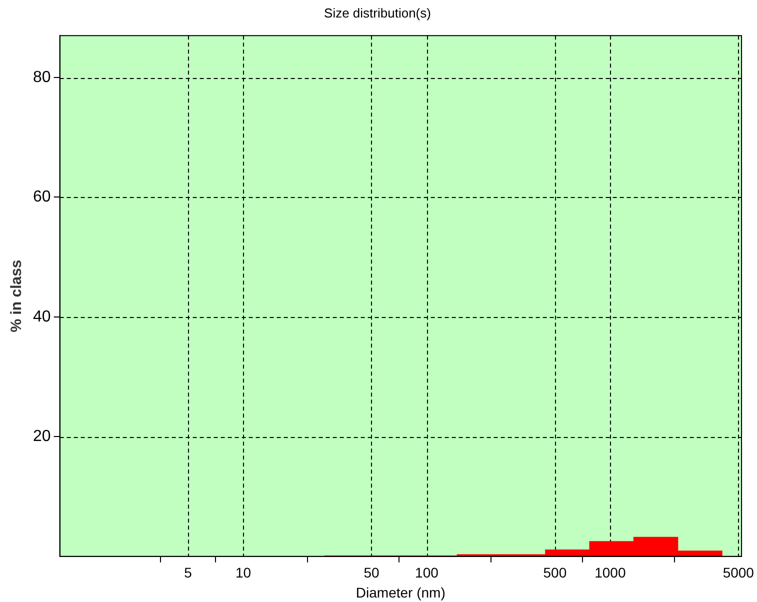 The image size is (757, 602). Describe the element at coordinates (738, 572) in the screenshot. I see `x-tick-label: 5000` at that location.